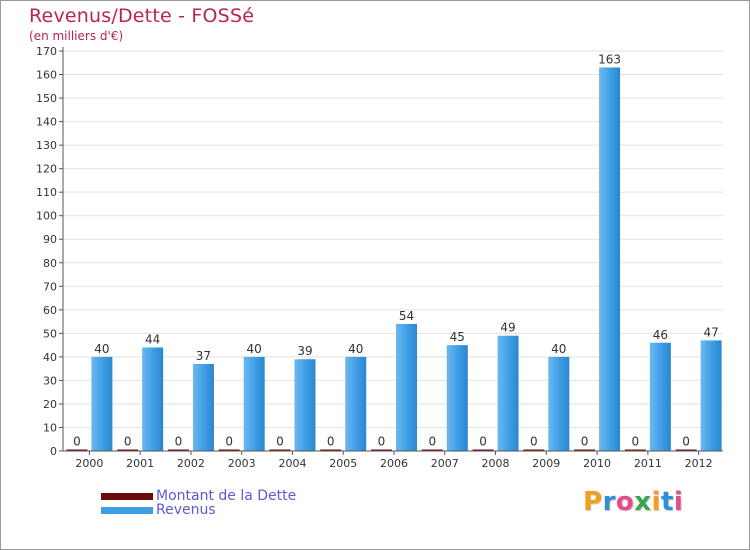 The image size is (750, 550). I want to click on brand-letter: r, so click(609, 502).